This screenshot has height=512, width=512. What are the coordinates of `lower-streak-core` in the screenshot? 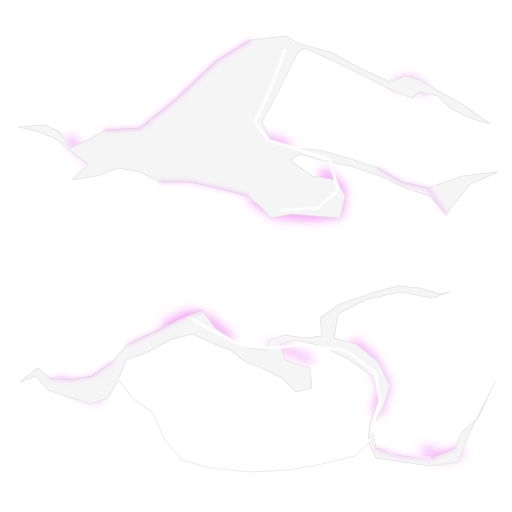 It's located at (310, 388).